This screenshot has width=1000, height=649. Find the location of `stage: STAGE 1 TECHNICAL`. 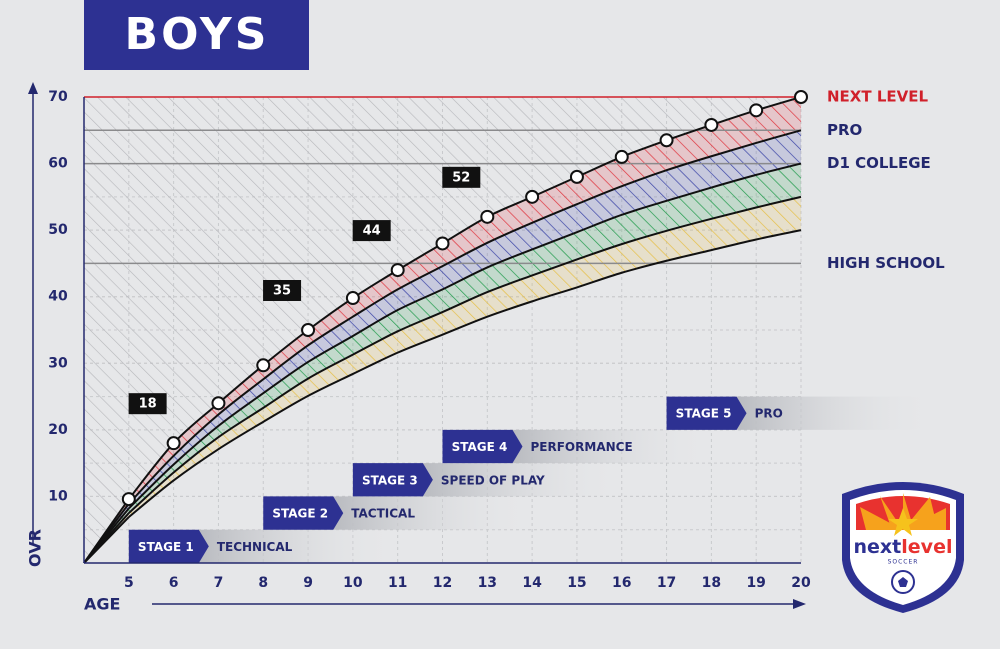

stage: STAGE 1 TECHNICAL is located at coordinates (263, 546).